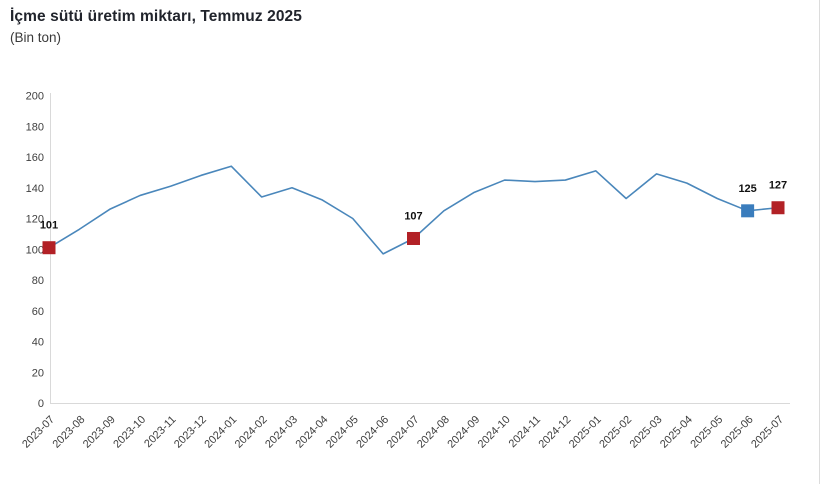 This screenshot has width=824, height=484. I want to click on data-point-label: 127, so click(778, 186).